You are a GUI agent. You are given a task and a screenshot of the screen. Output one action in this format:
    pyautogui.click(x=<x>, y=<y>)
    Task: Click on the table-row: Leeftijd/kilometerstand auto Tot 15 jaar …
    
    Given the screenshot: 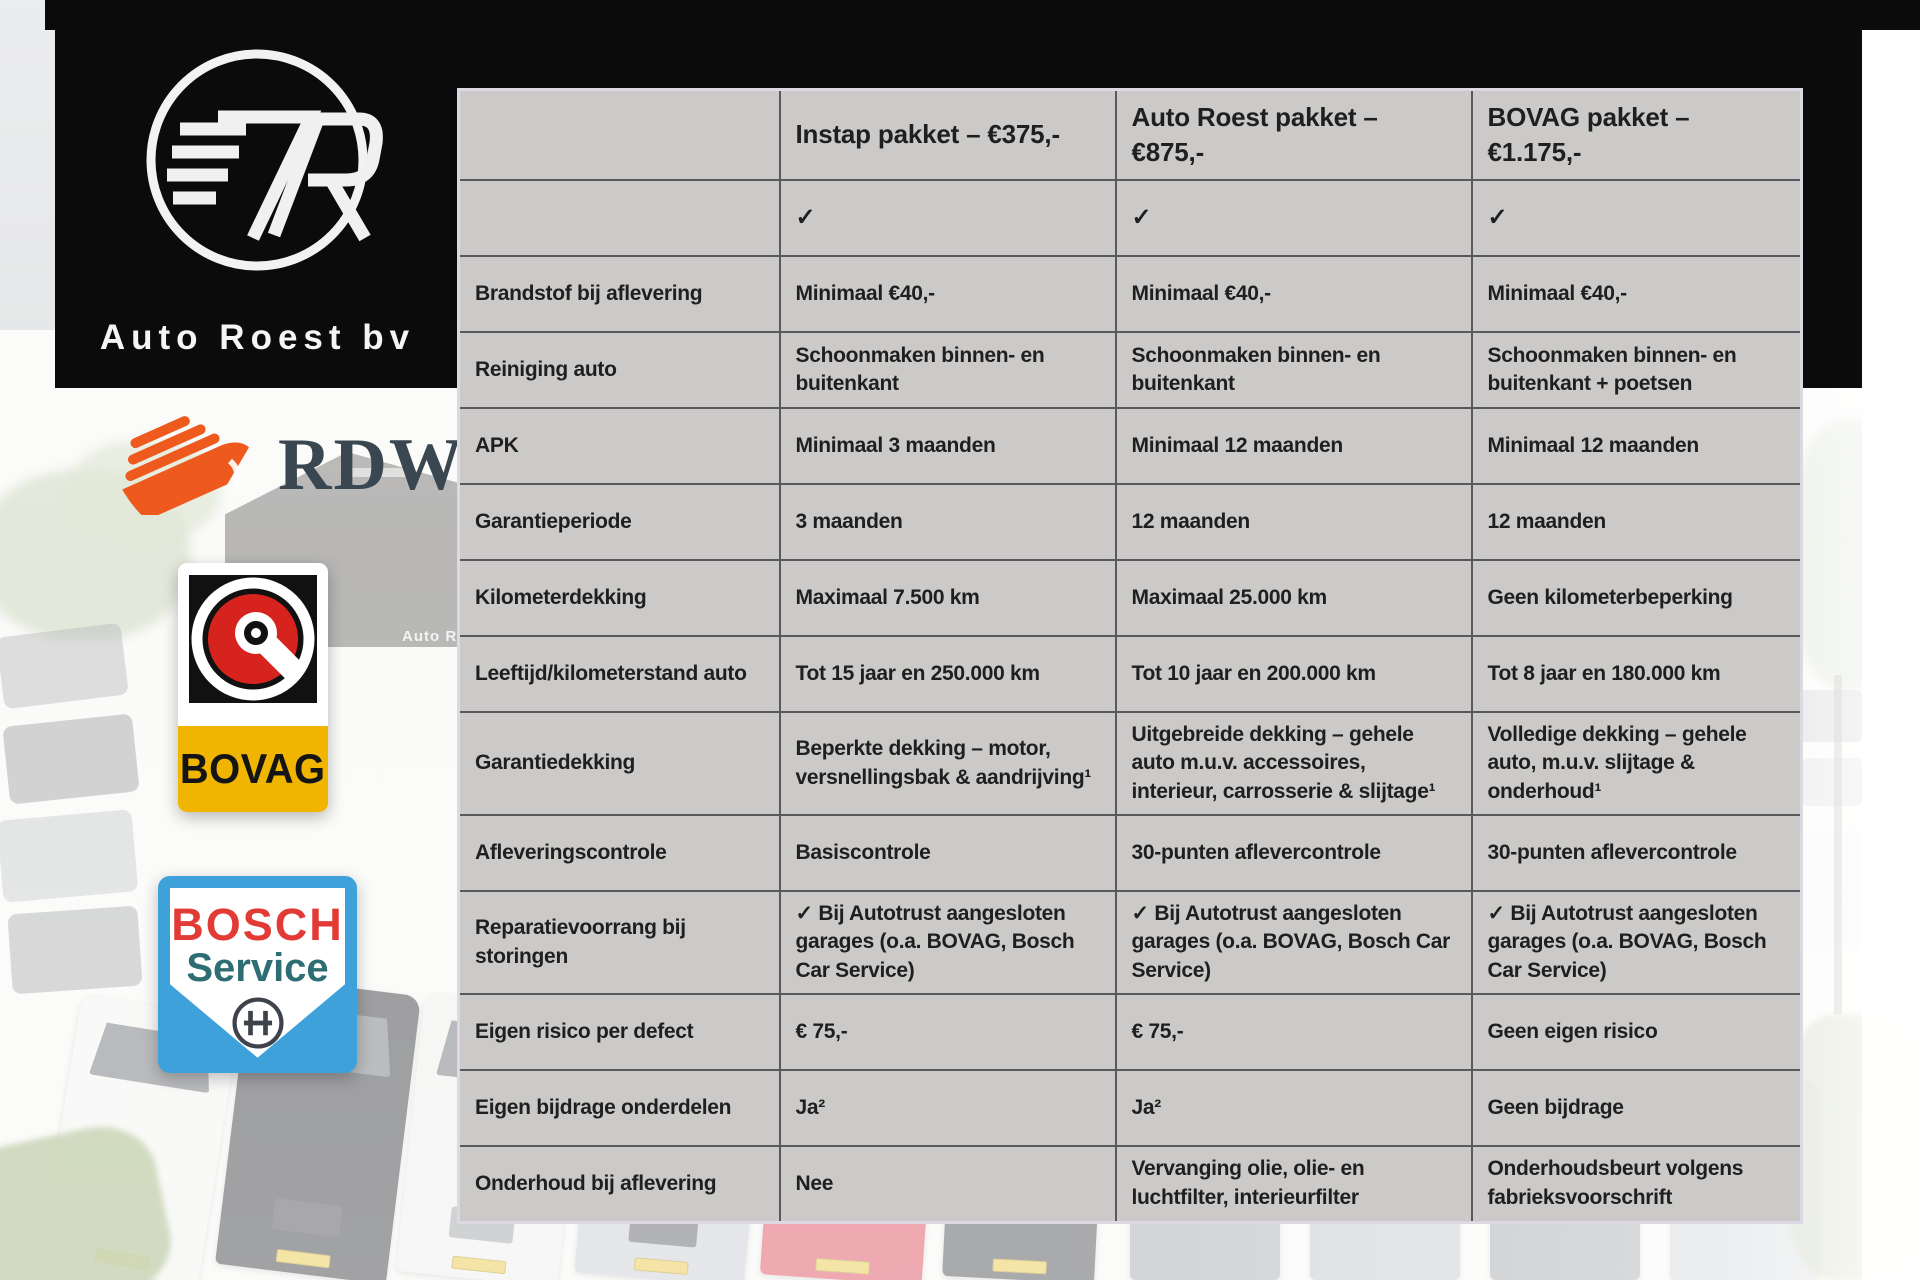 What is the action you would take?
    pyautogui.click(x=1130, y=674)
    